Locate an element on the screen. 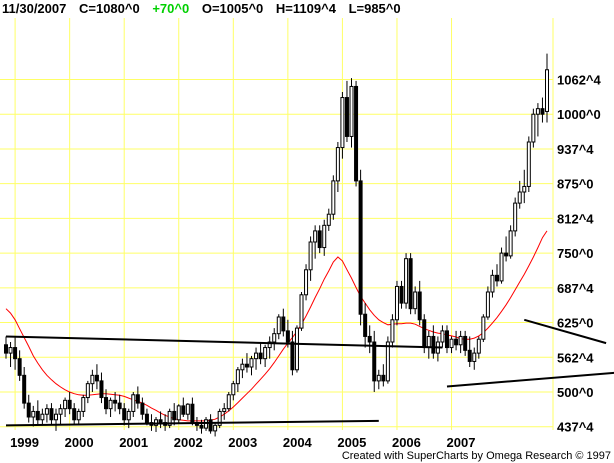  x-tick-label-3: 2002 is located at coordinates (188, 442).